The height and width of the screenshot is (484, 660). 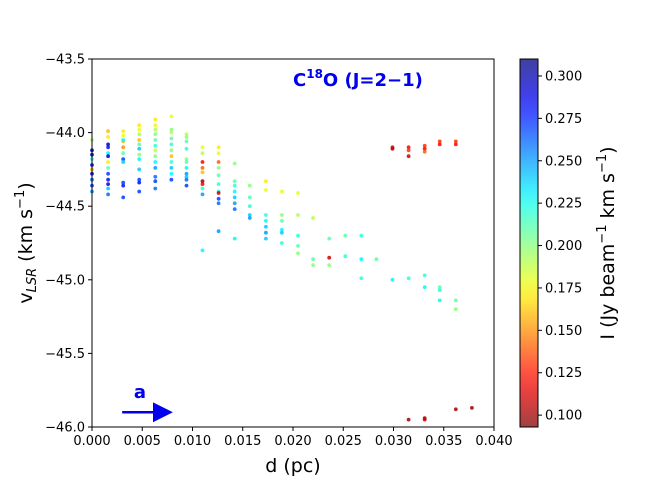 I want to click on colorbar, so click(x=529, y=243).